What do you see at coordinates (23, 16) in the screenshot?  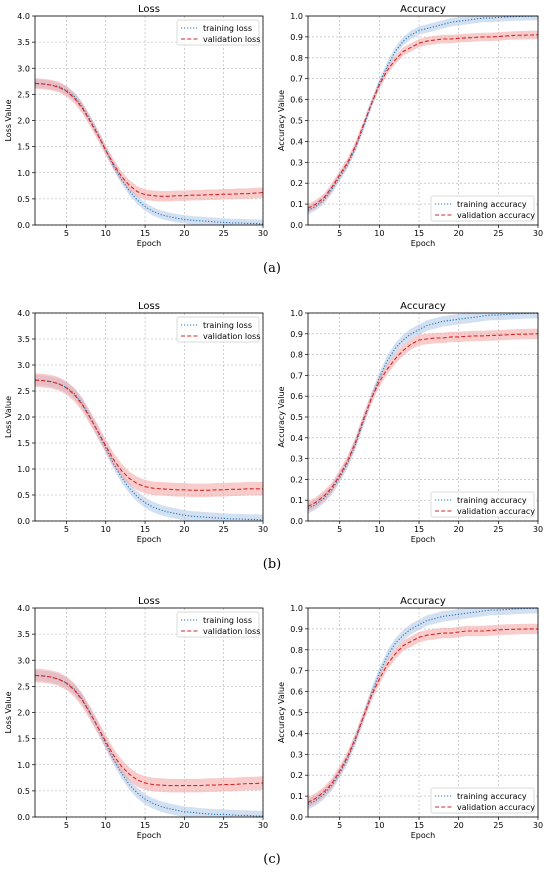 I see `y-tick-label: 4.0` at bounding box center [23, 16].